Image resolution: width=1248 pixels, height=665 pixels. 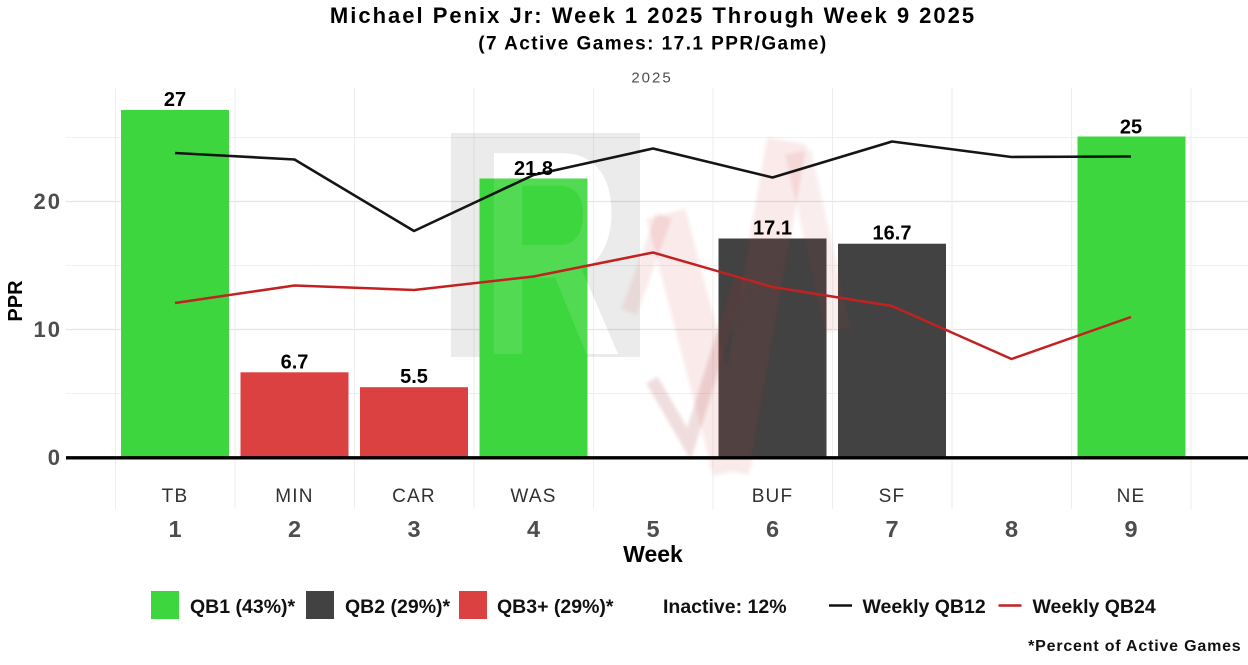 I want to click on svg-text: 7, so click(x=891, y=529).